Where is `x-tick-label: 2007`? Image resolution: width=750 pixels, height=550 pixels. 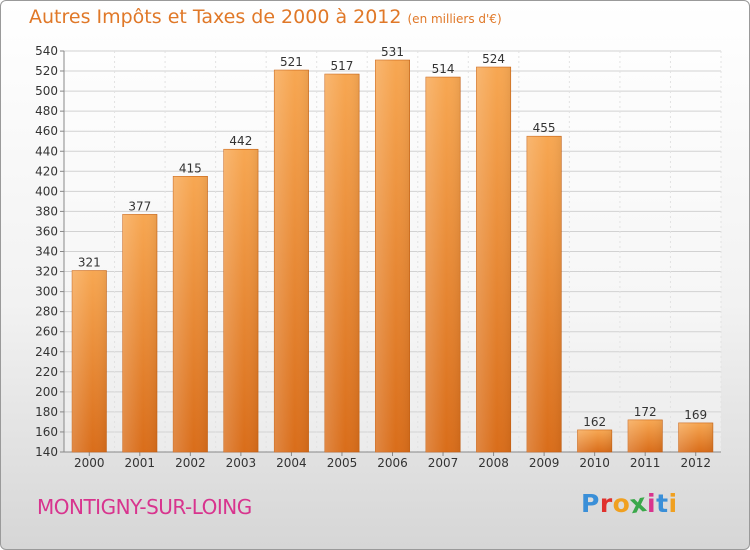 x-tick-label: 2007 is located at coordinates (443, 463).